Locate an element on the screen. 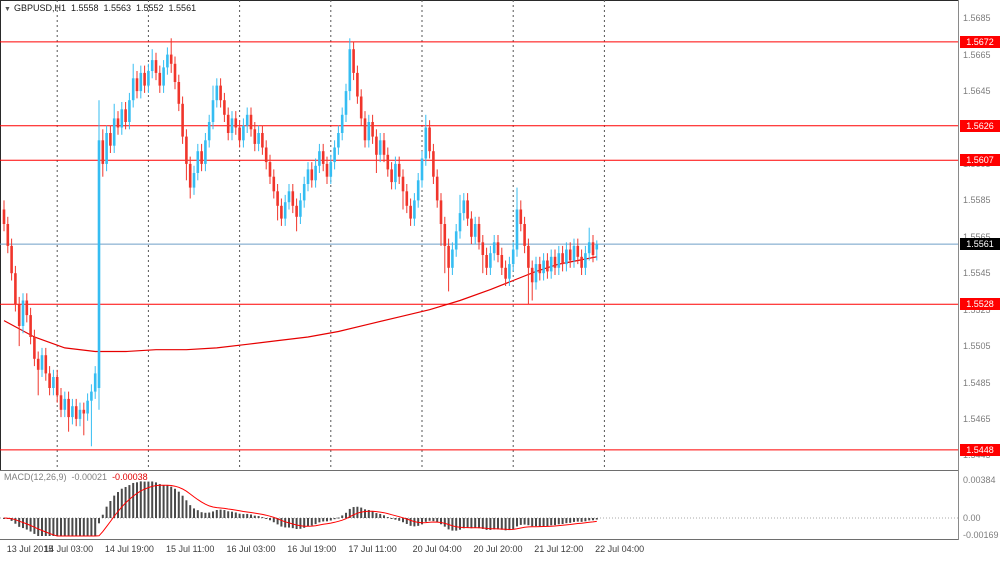  time-axis-label: 16 Jul 19:00 is located at coordinates (312, 549).